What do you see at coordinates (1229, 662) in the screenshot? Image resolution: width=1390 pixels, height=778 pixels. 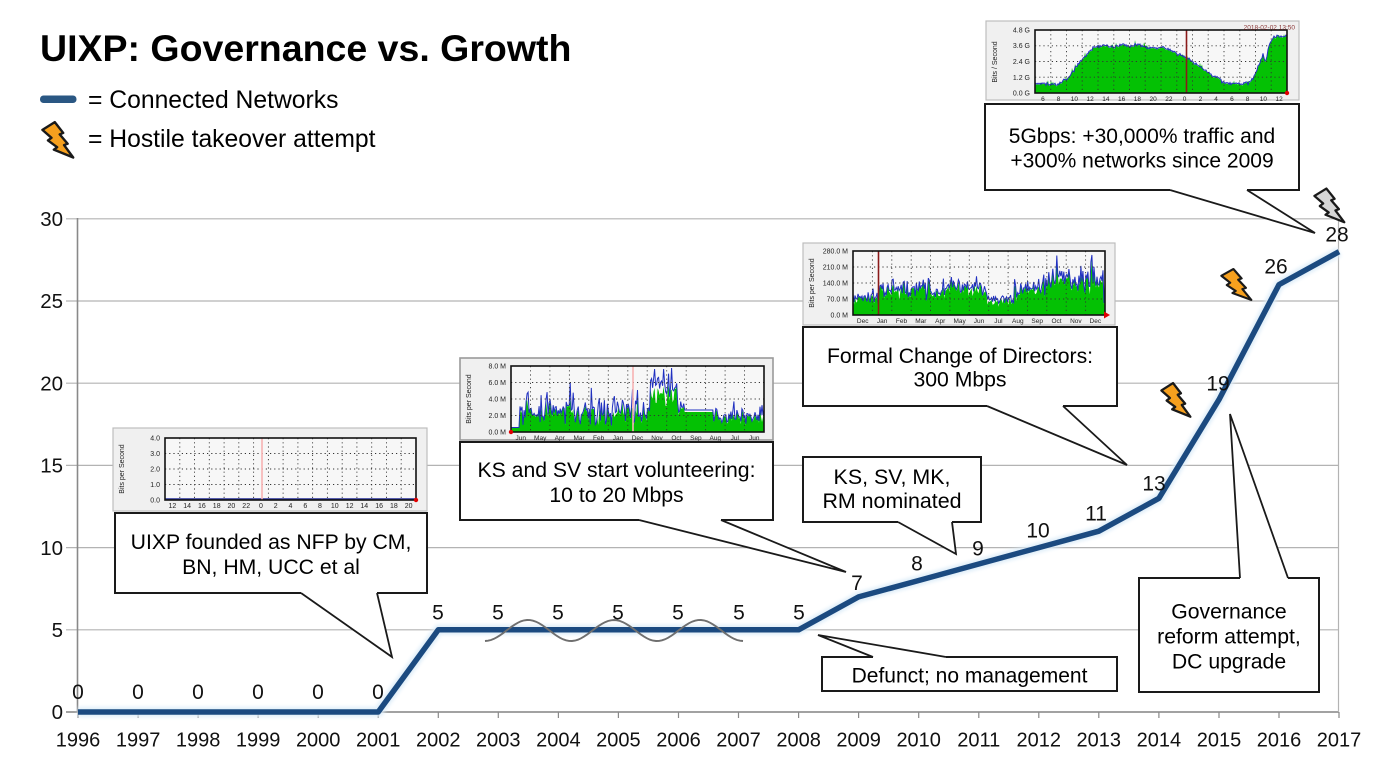 I see `svg-text: DC upgrade` at bounding box center [1229, 662].